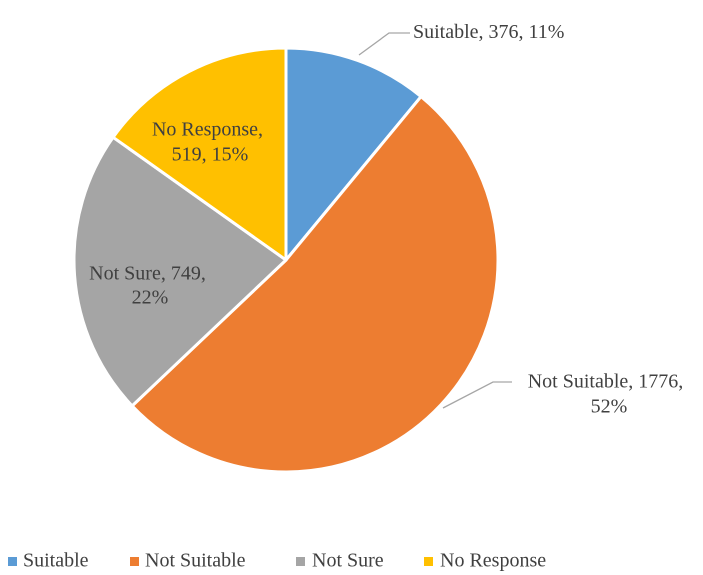 The width and height of the screenshot is (703, 575). I want to click on data-label-no-response: No Response, 519, 15%, so click(210, 140).